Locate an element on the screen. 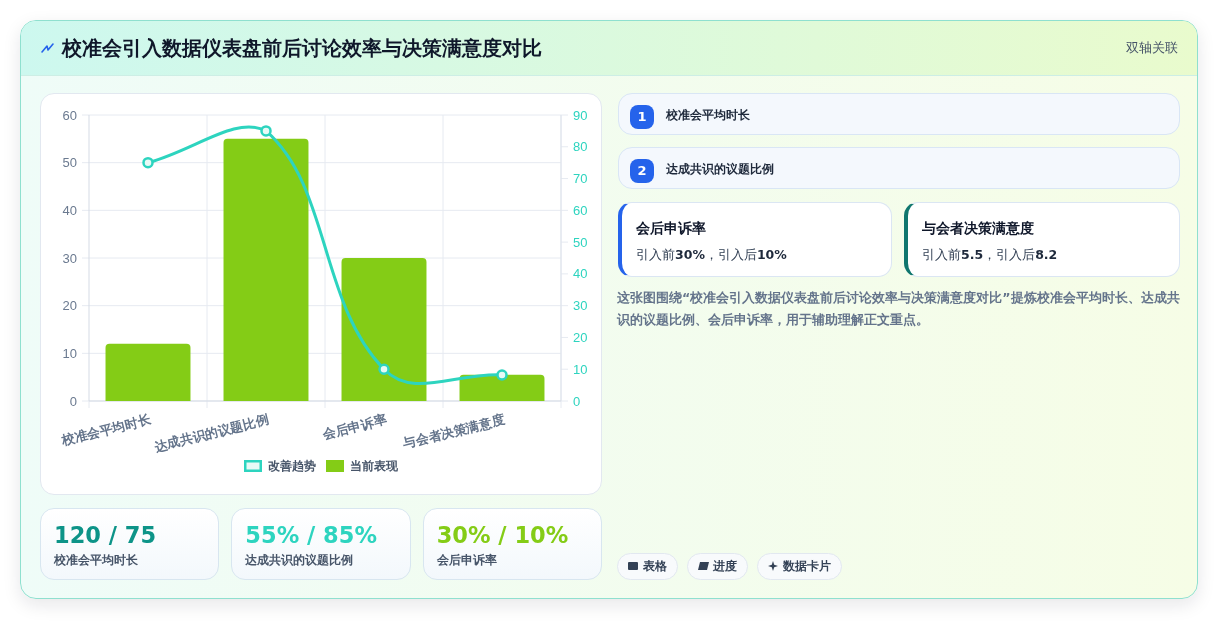 This screenshot has height=621, width=1219. x-tick-label: 校准会平均时长 is located at coordinates (106, 430).